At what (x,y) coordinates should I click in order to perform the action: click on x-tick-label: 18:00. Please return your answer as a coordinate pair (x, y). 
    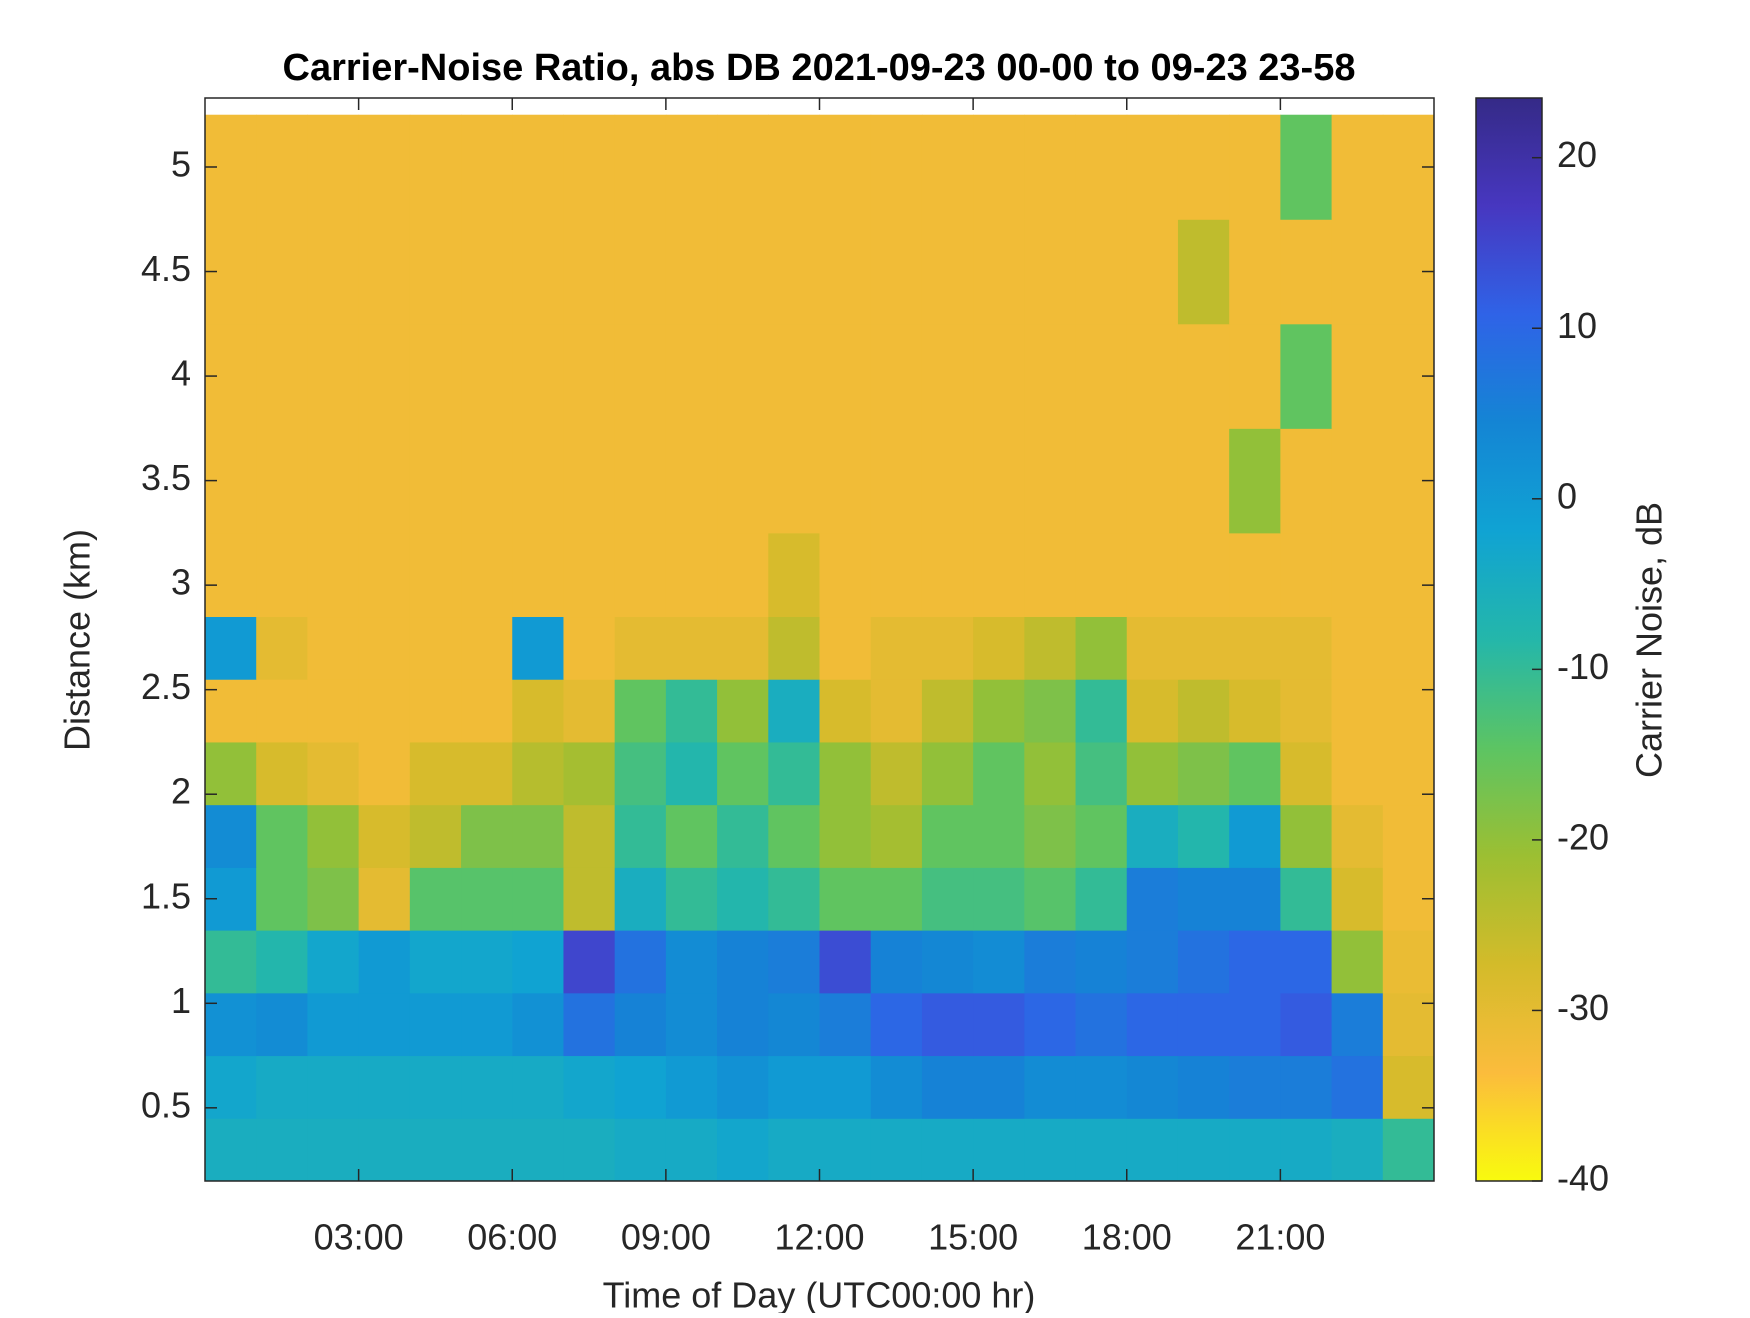
    Looking at the image, I should click on (1127, 1237).